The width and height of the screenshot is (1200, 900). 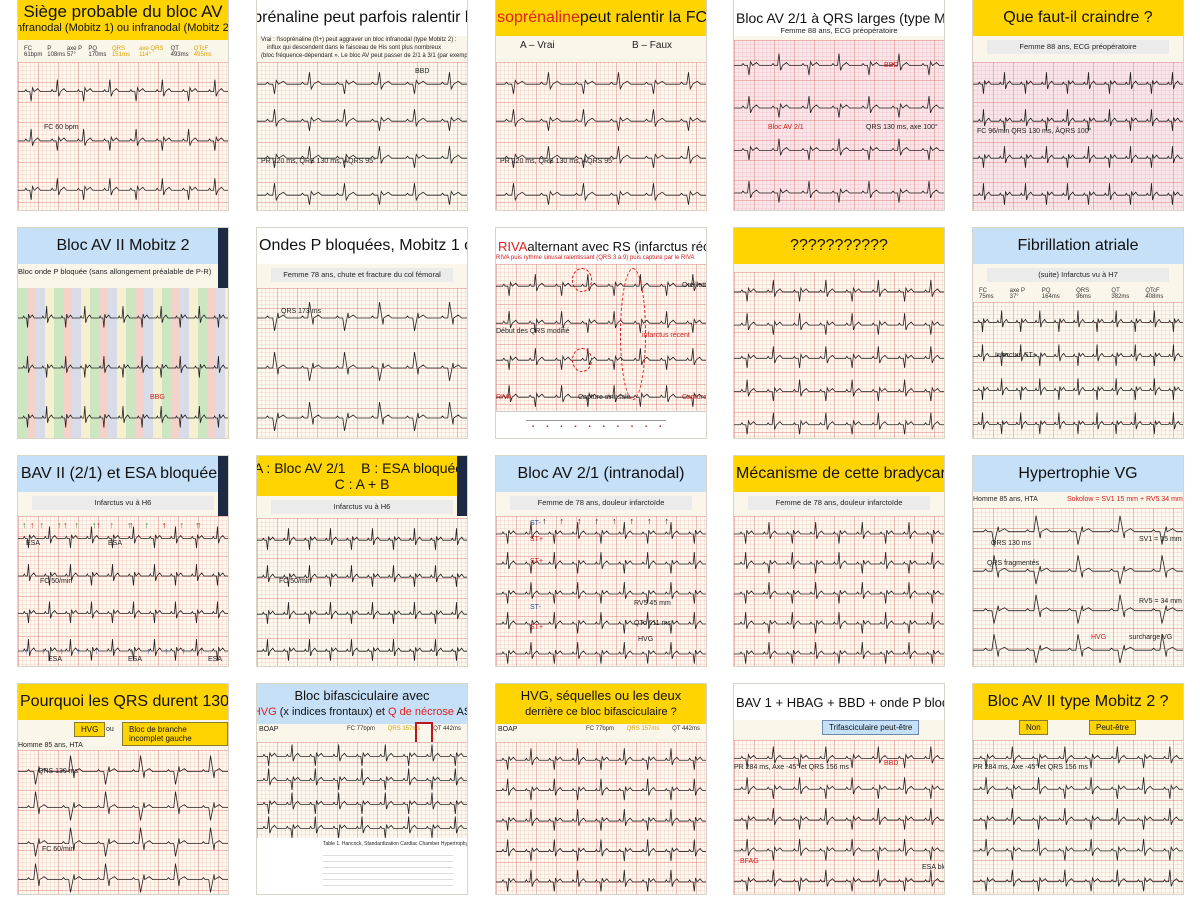 I want to click on text-line: Homme 85 ans, HTA, so click(x=50, y=745).